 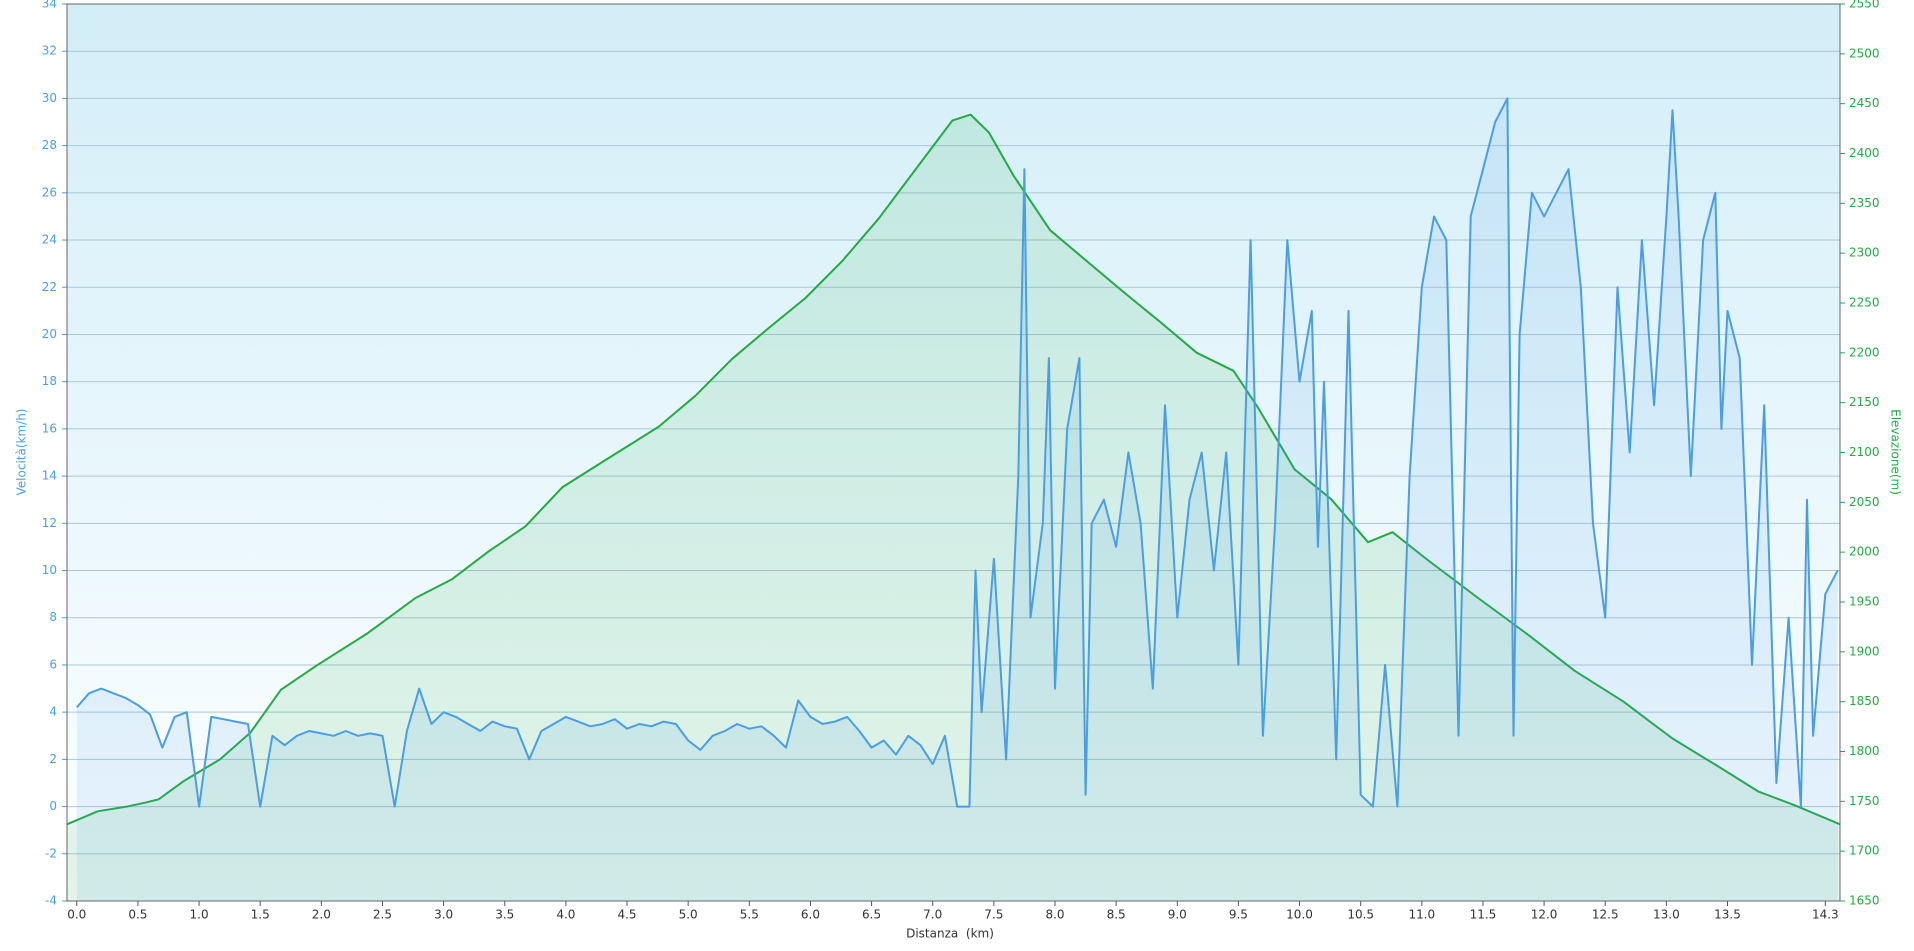 I want to click on y2-tick-label: 1950, so click(x=1864, y=602).